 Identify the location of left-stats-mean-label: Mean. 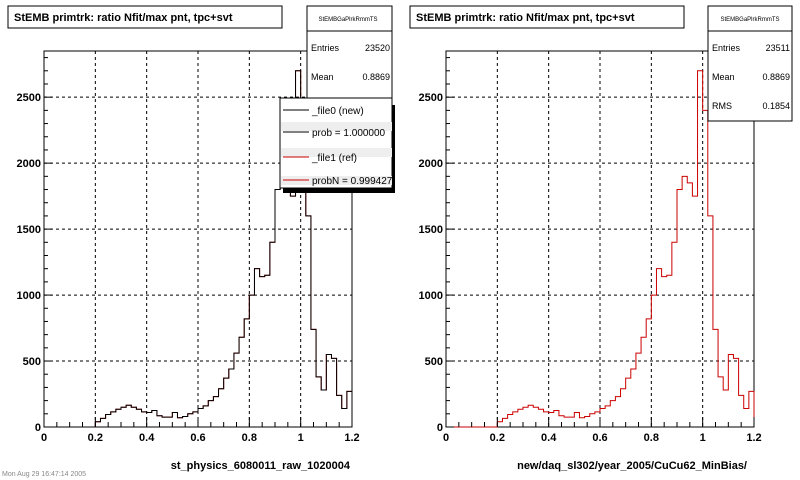
(322, 77).